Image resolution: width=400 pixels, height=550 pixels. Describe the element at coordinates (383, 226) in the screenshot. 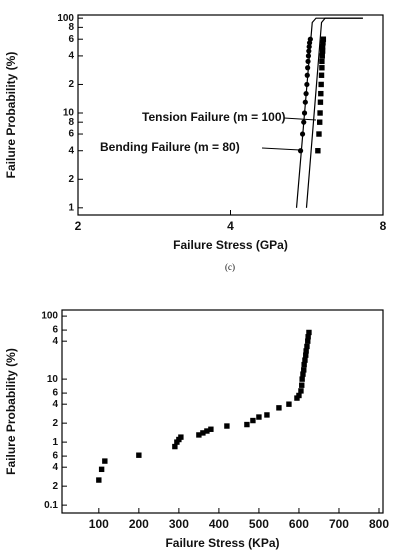

I see `x-tick-label: 8` at that location.